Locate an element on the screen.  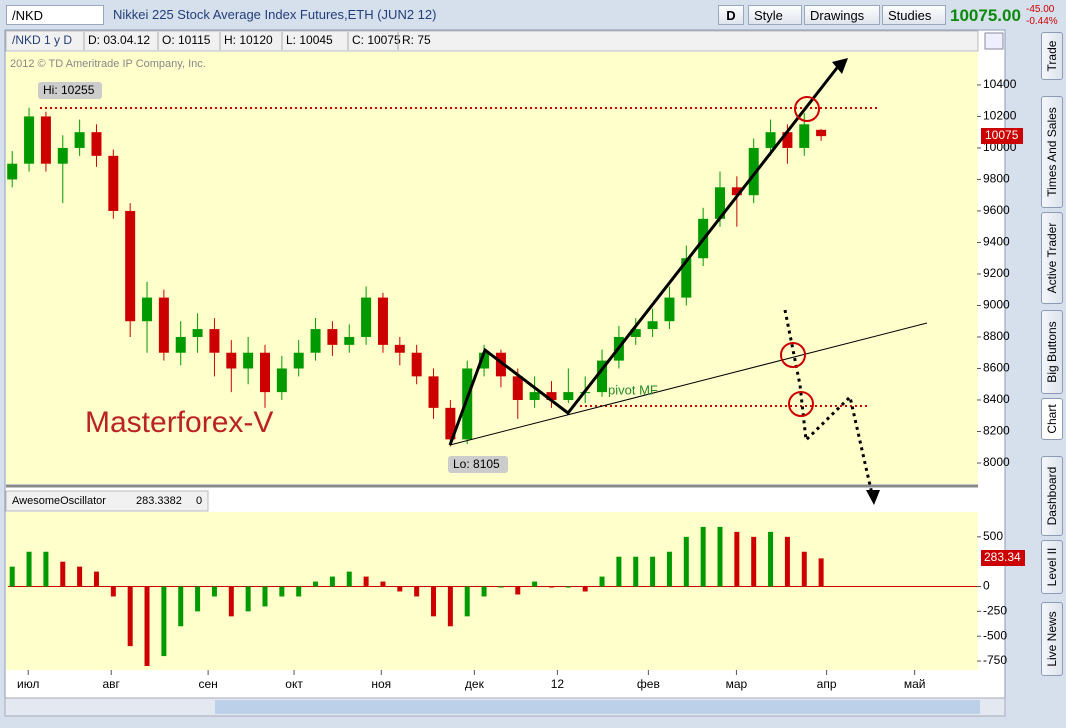
tab-label: Level II is located at coordinates (1052, 567).